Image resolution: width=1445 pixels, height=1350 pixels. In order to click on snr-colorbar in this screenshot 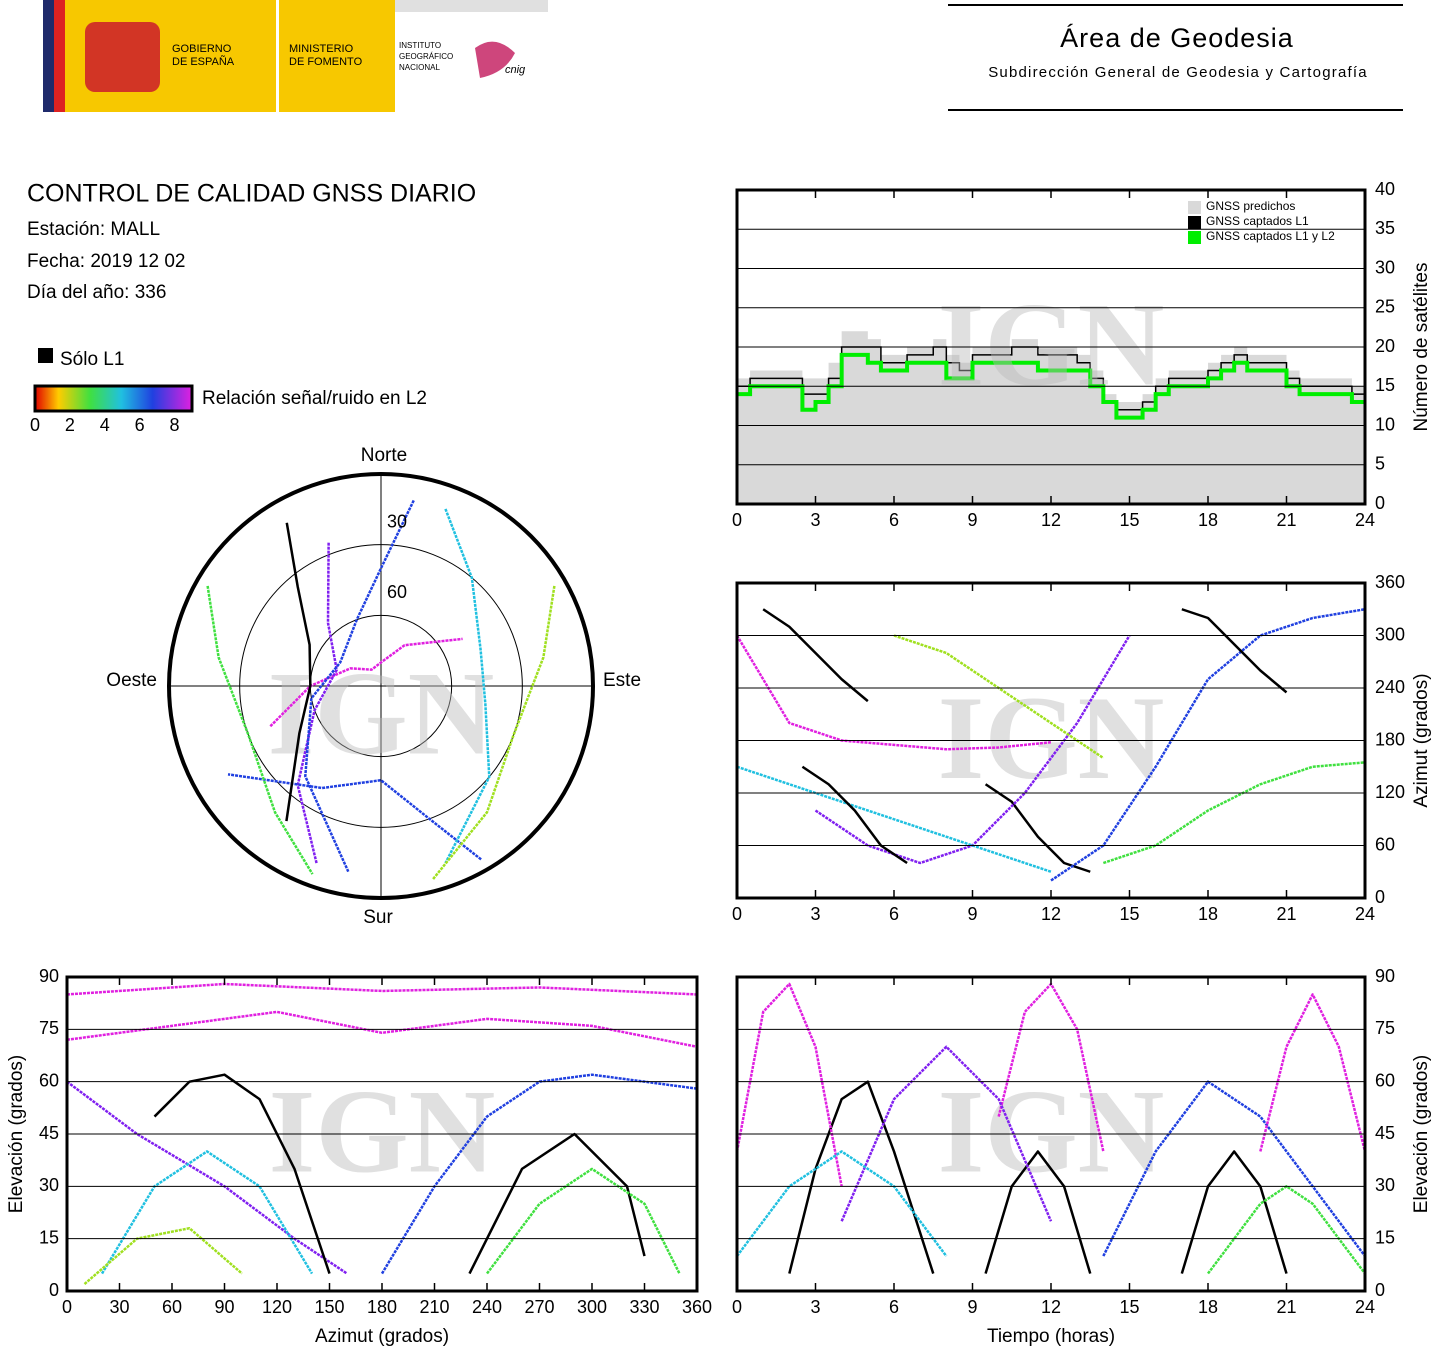, I will do `click(113, 398)`.